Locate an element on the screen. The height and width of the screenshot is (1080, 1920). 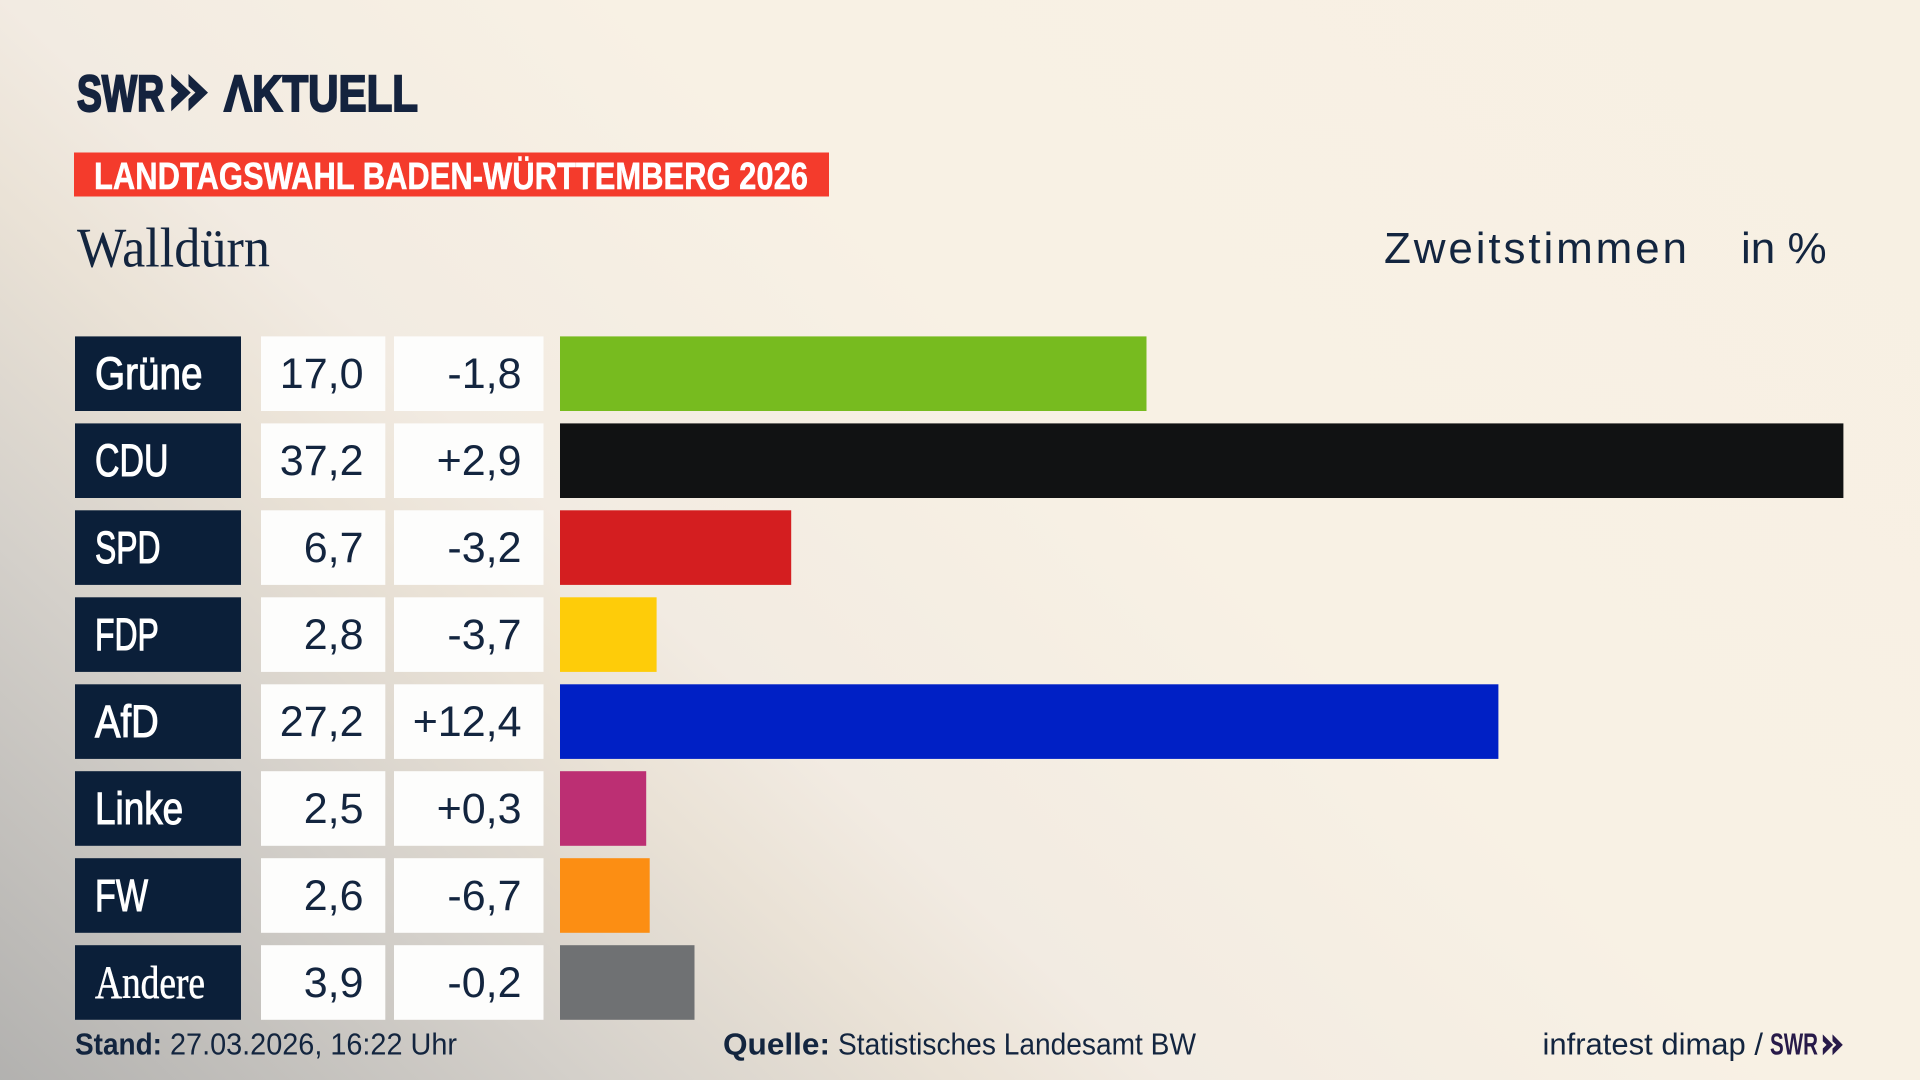
svg-text: -3,7 is located at coordinates (484, 635).